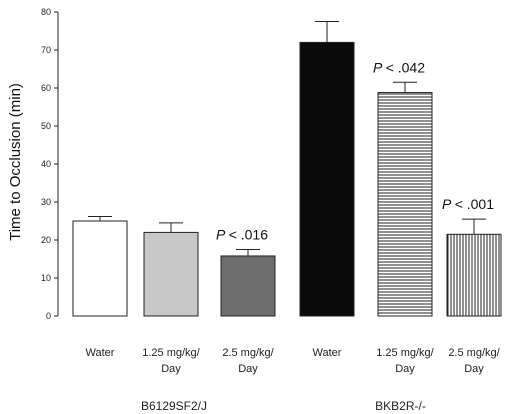 Image resolution: width=520 pixels, height=414 pixels. I want to click on group-label: BKB2R-/-, so click(400, 406).